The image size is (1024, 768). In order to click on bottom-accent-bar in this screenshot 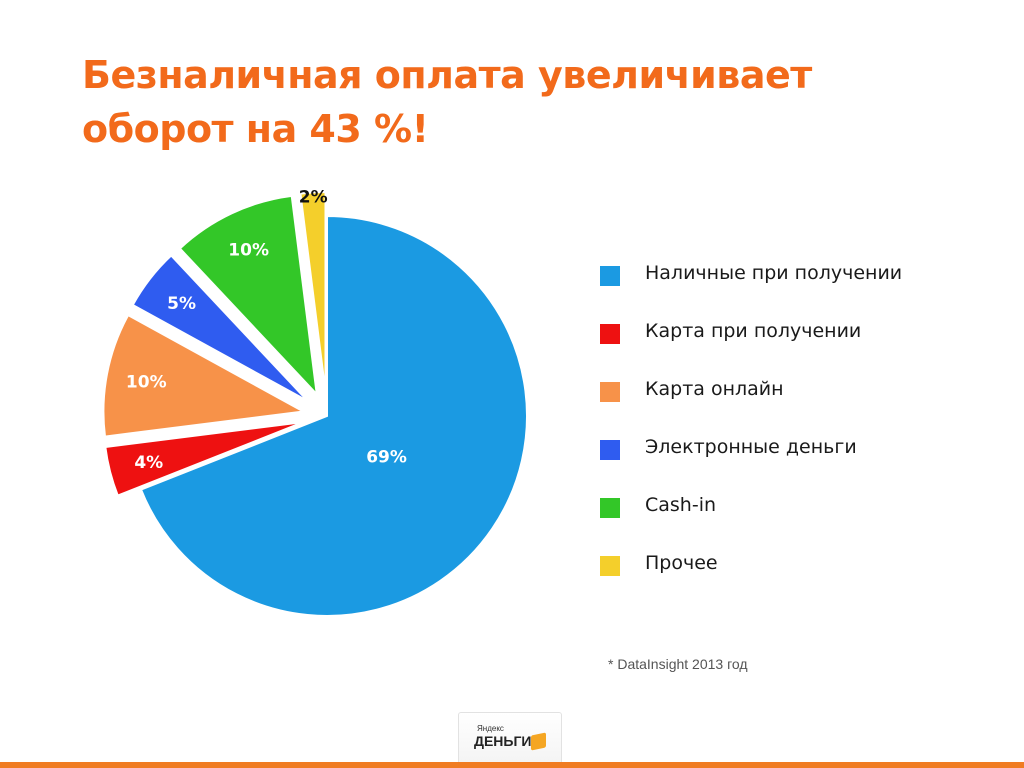, I will do `click(512, 765)`.